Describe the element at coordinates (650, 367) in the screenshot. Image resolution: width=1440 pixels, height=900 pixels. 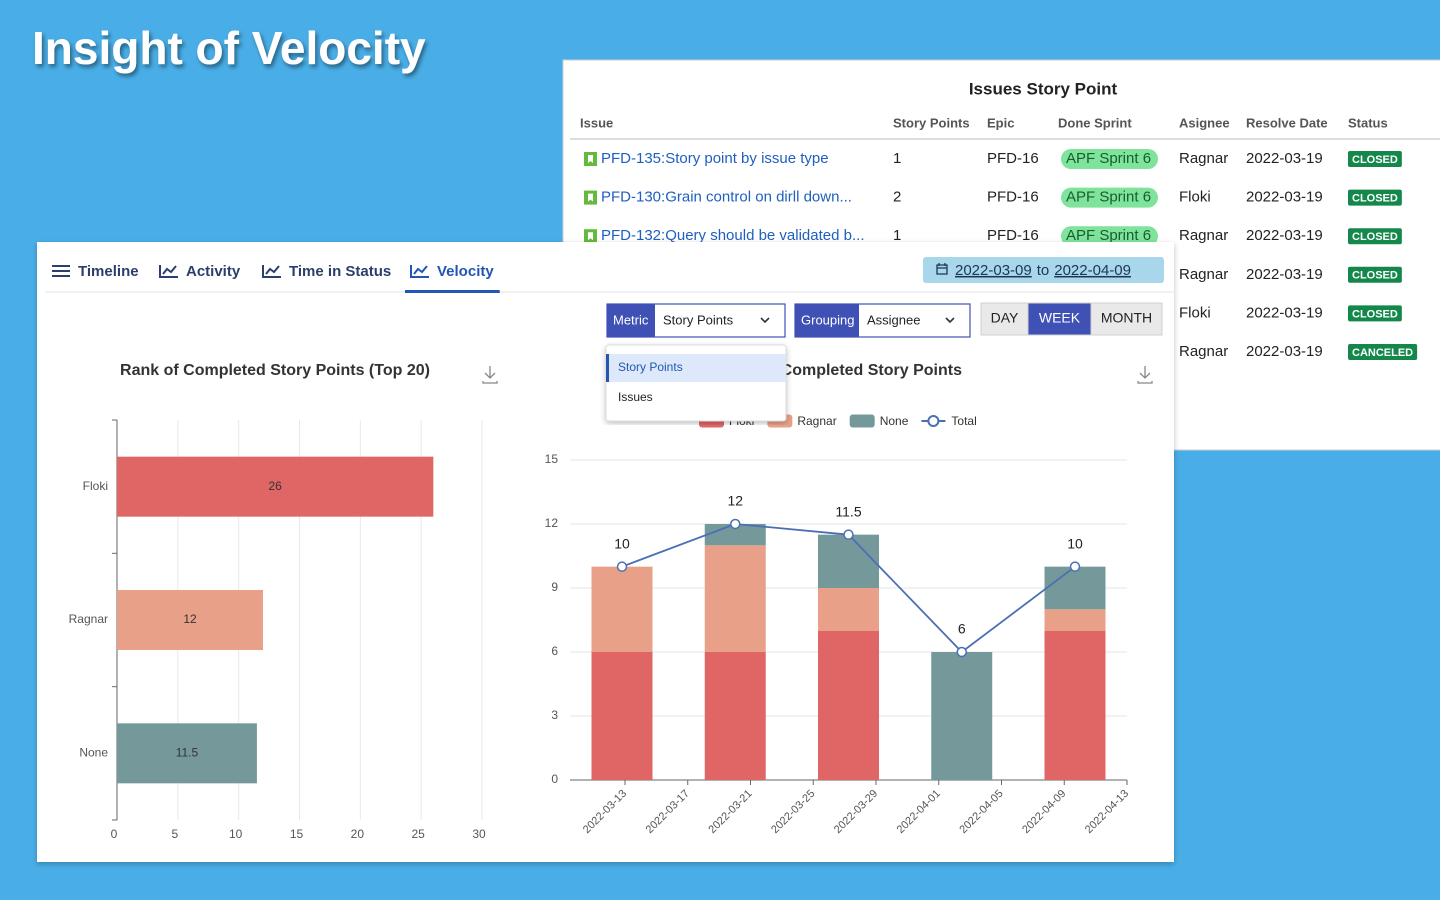
I see `dropdown-option: Story Points` at that location.